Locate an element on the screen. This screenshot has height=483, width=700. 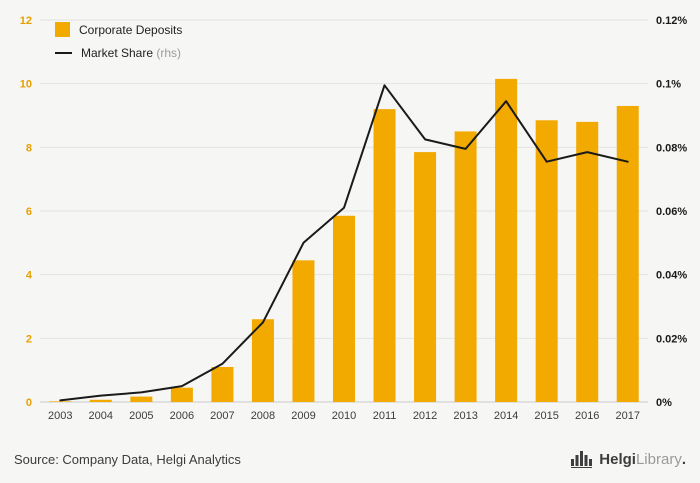
x-axis-label: 2009 is located at coordinates (303, 416).